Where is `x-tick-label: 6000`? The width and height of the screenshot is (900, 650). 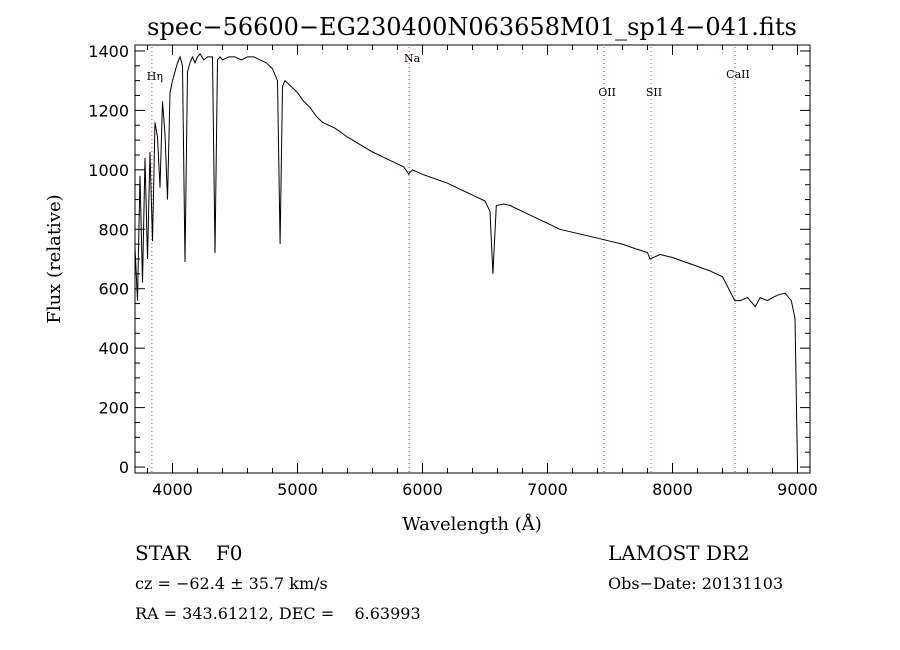
x-tick-label: 6000 is located at coordinates (422, 489).